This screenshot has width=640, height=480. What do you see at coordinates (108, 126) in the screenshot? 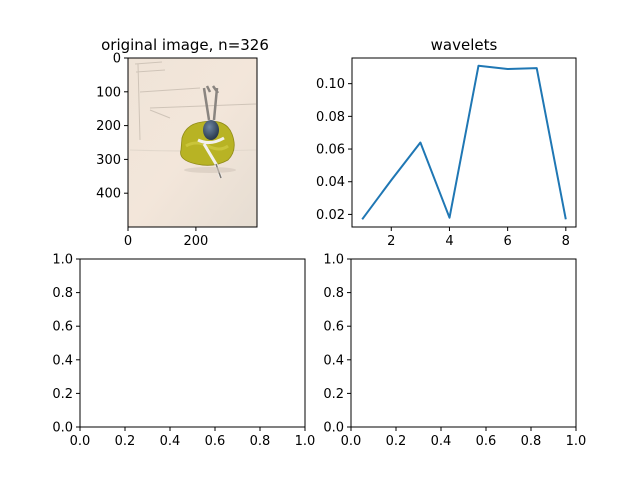
I see `y-tick-label: 200` at bounding box center [108, 126].